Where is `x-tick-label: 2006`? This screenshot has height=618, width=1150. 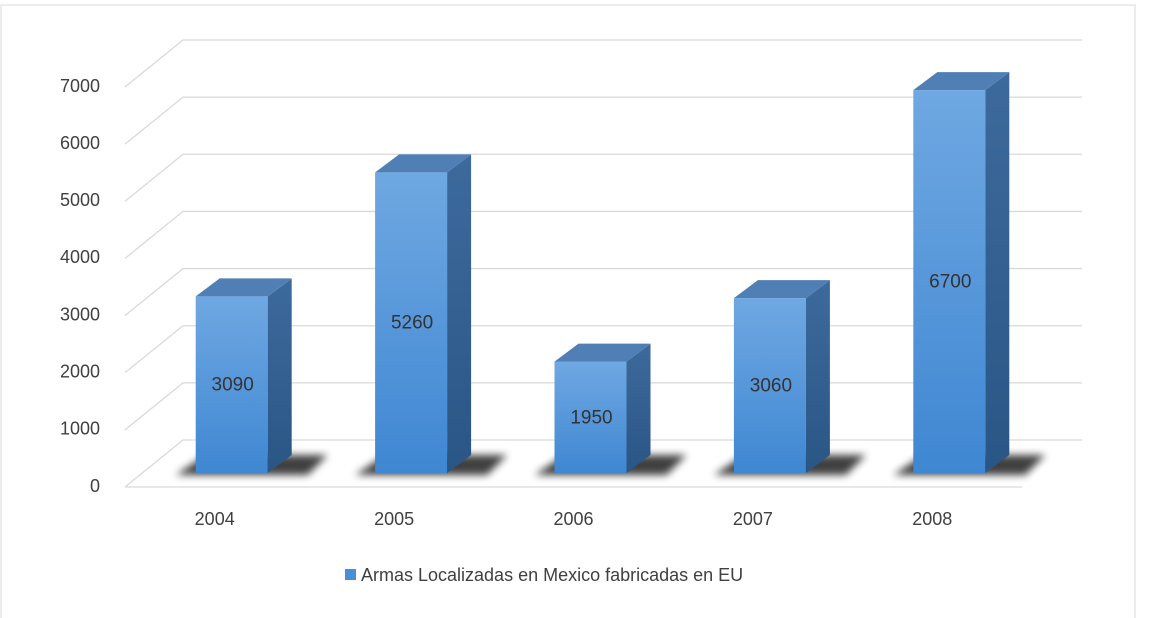 x-tick-label: 2006 is located at coordinates (573, 519).